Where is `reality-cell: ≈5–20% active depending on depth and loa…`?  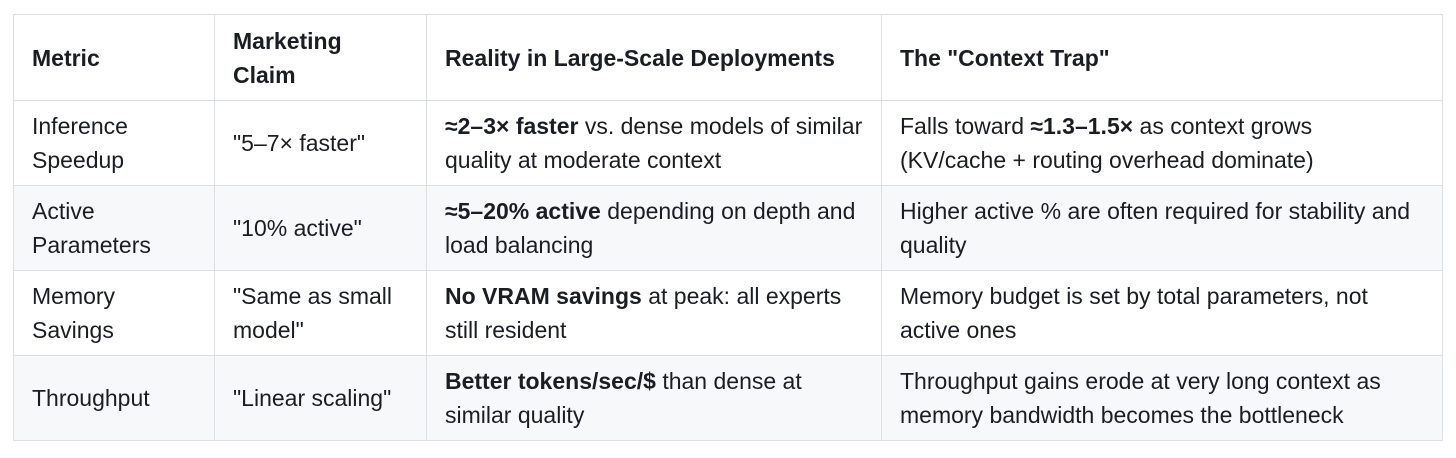
reality-cell: ≈5–20% active depending on depth and loa… is located at coordinates (654, 228).